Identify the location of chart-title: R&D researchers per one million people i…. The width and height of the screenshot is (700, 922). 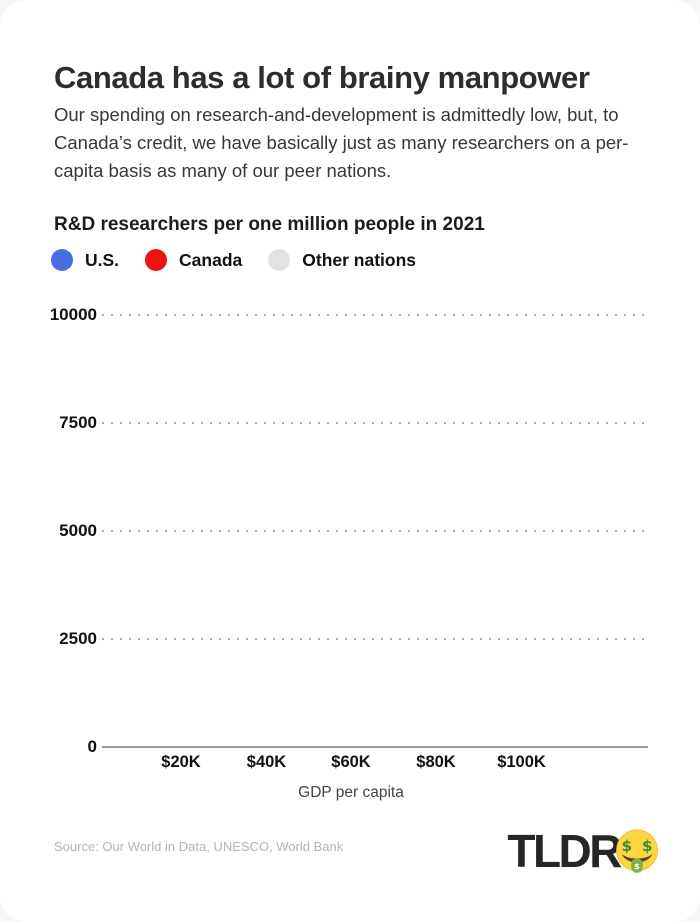
(269, 224).